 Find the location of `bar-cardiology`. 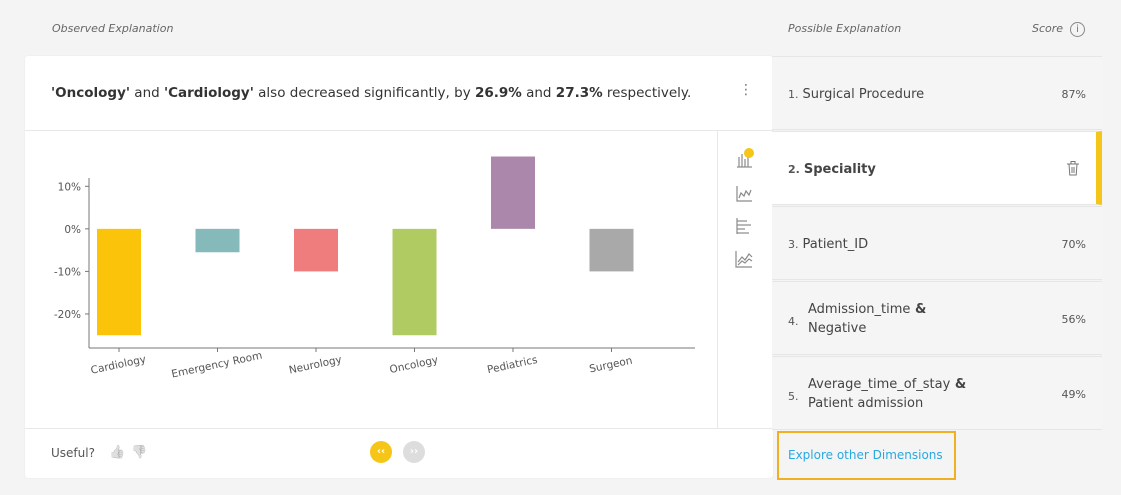

bar-cardiology is located at coordinates (119, 282).